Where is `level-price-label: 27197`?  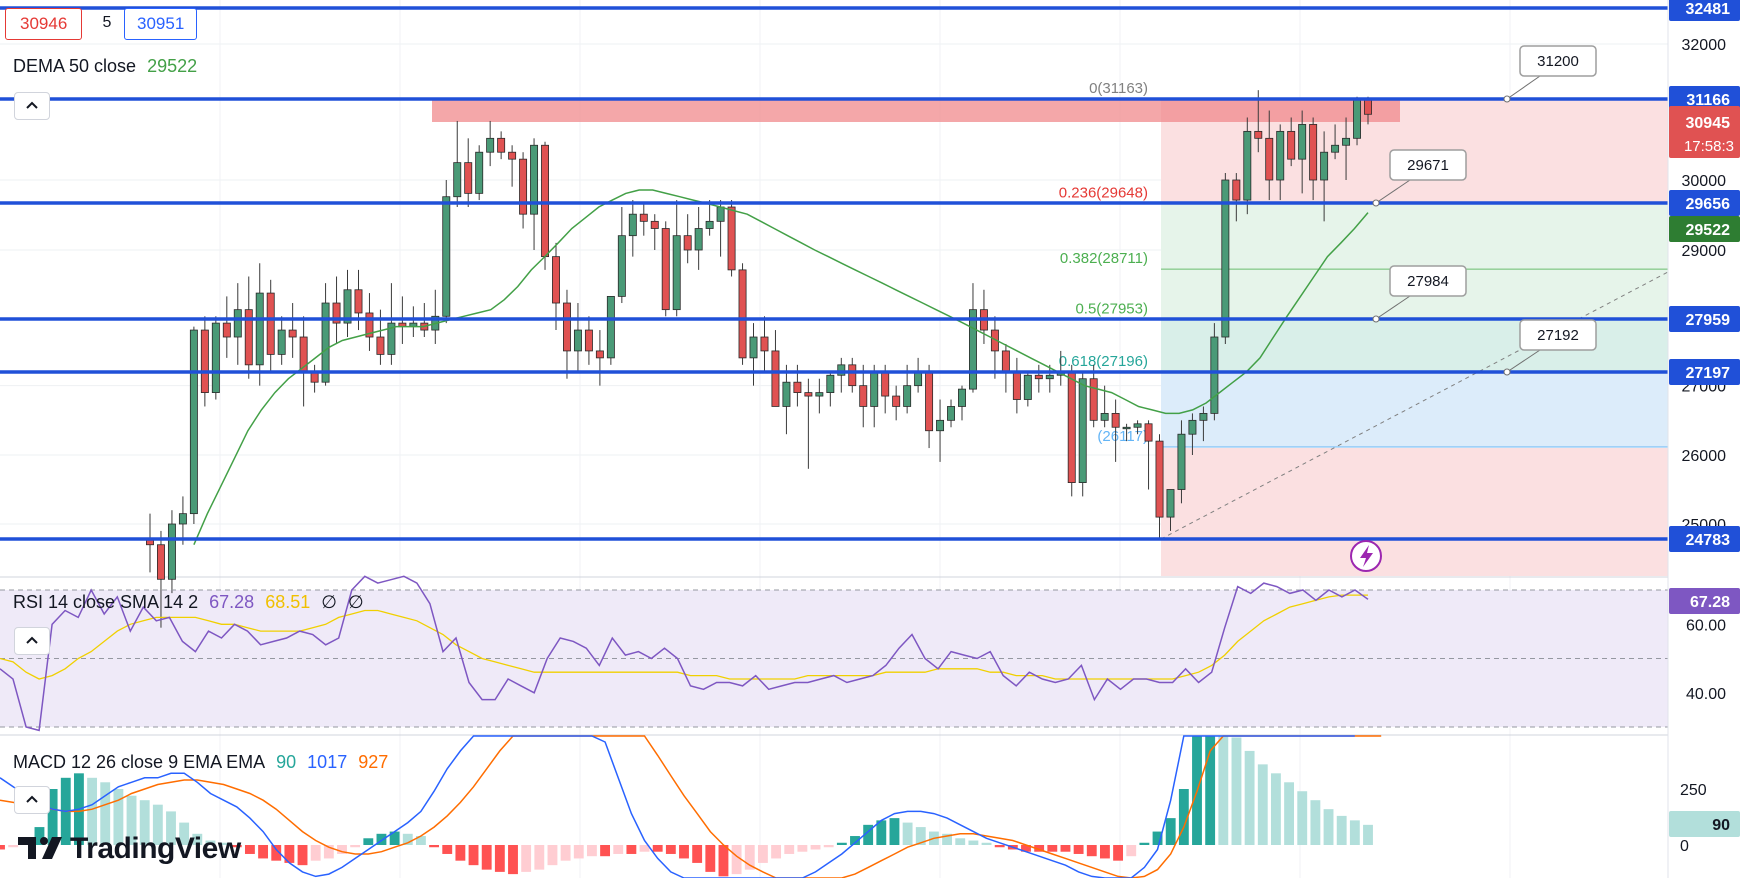
level-price-label: 27197 is located at coordinates (1708, 373).